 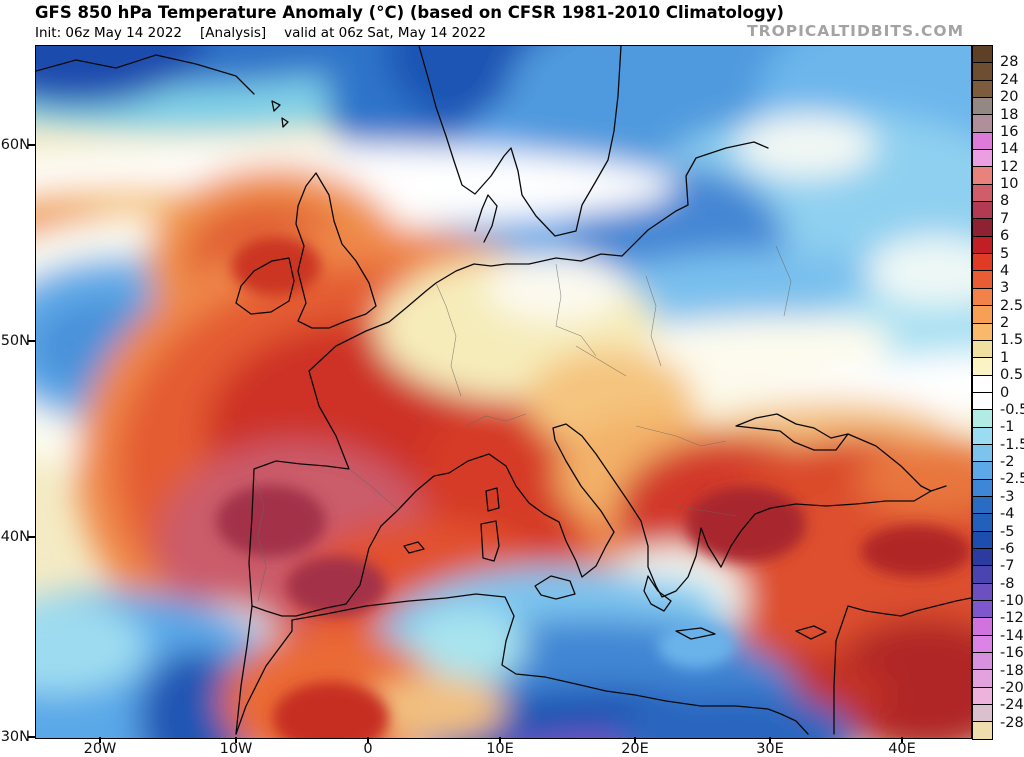 I want to click on colorbar-tick-label: 8, so click(x=1005, y=201).